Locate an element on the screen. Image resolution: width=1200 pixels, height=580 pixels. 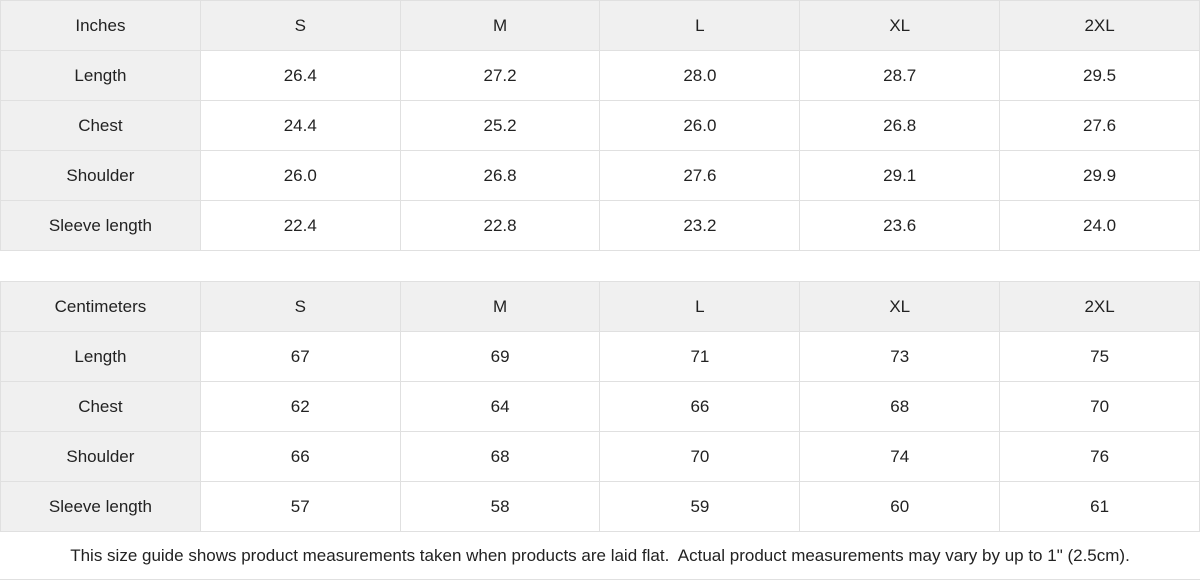
measurement-value-cell: 59 is located at coordinates (700, 506).